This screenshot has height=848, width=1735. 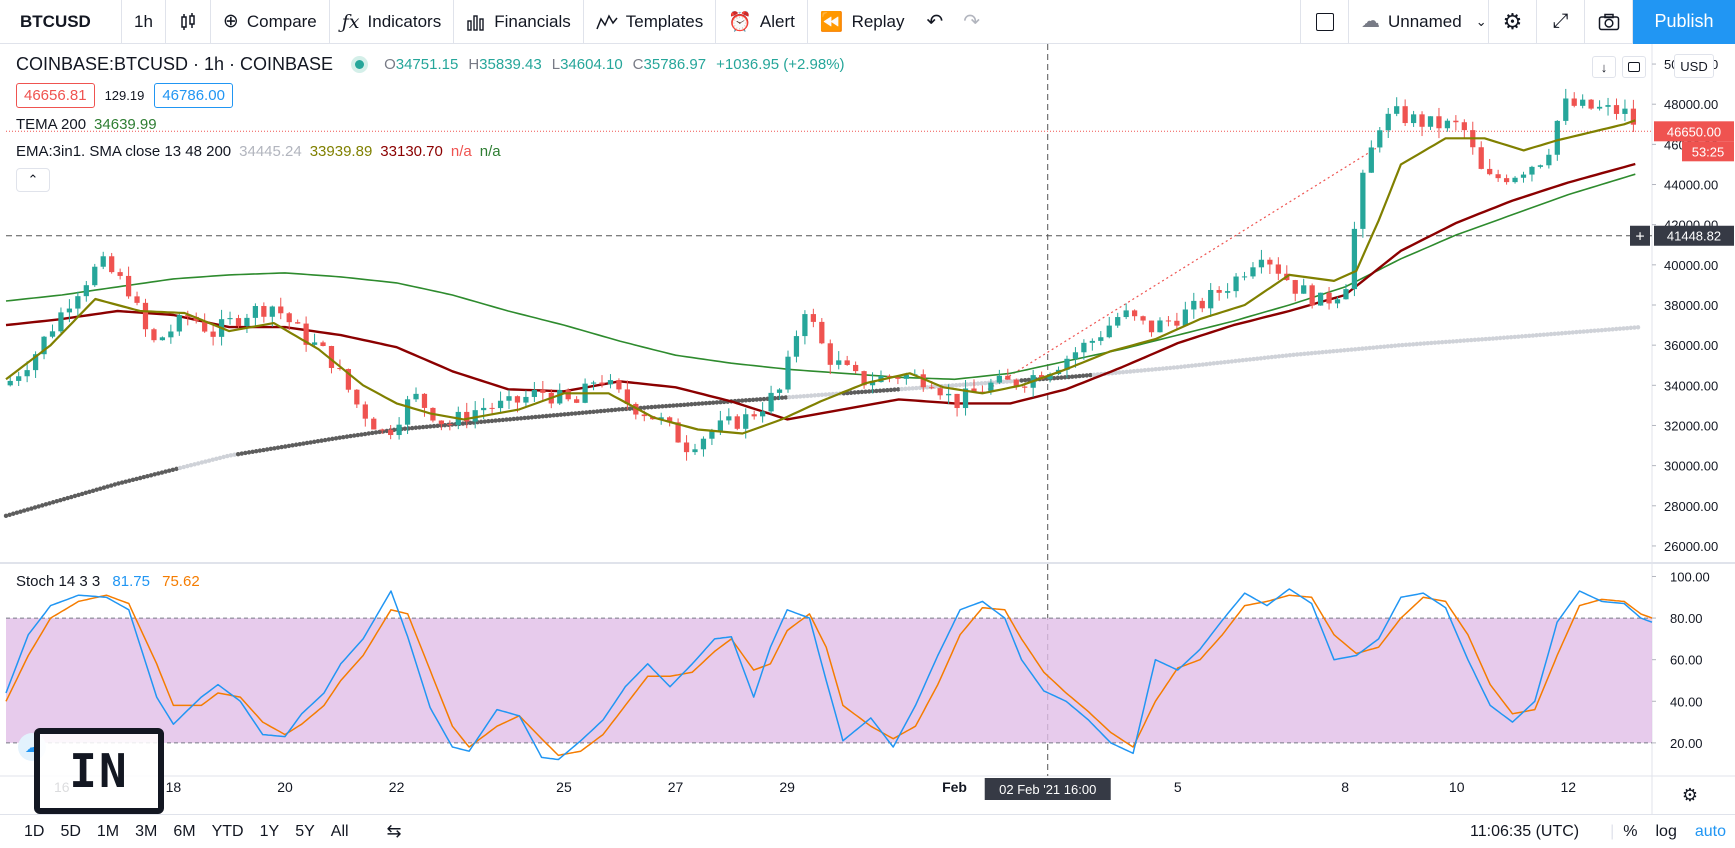 What do you see at coordinates (475, 22) in the screenshot?
I see `bar-chart-icon` at bounding box center [475, 22].